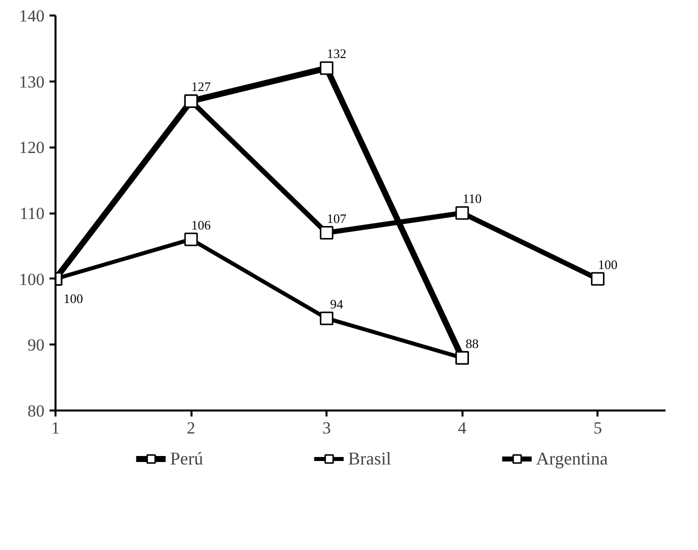 The height and width of the screenshot is (550, 698). Describe the element at coordinates (187, 458) in the screenshot. I see `legend-label: Perú` at that location.